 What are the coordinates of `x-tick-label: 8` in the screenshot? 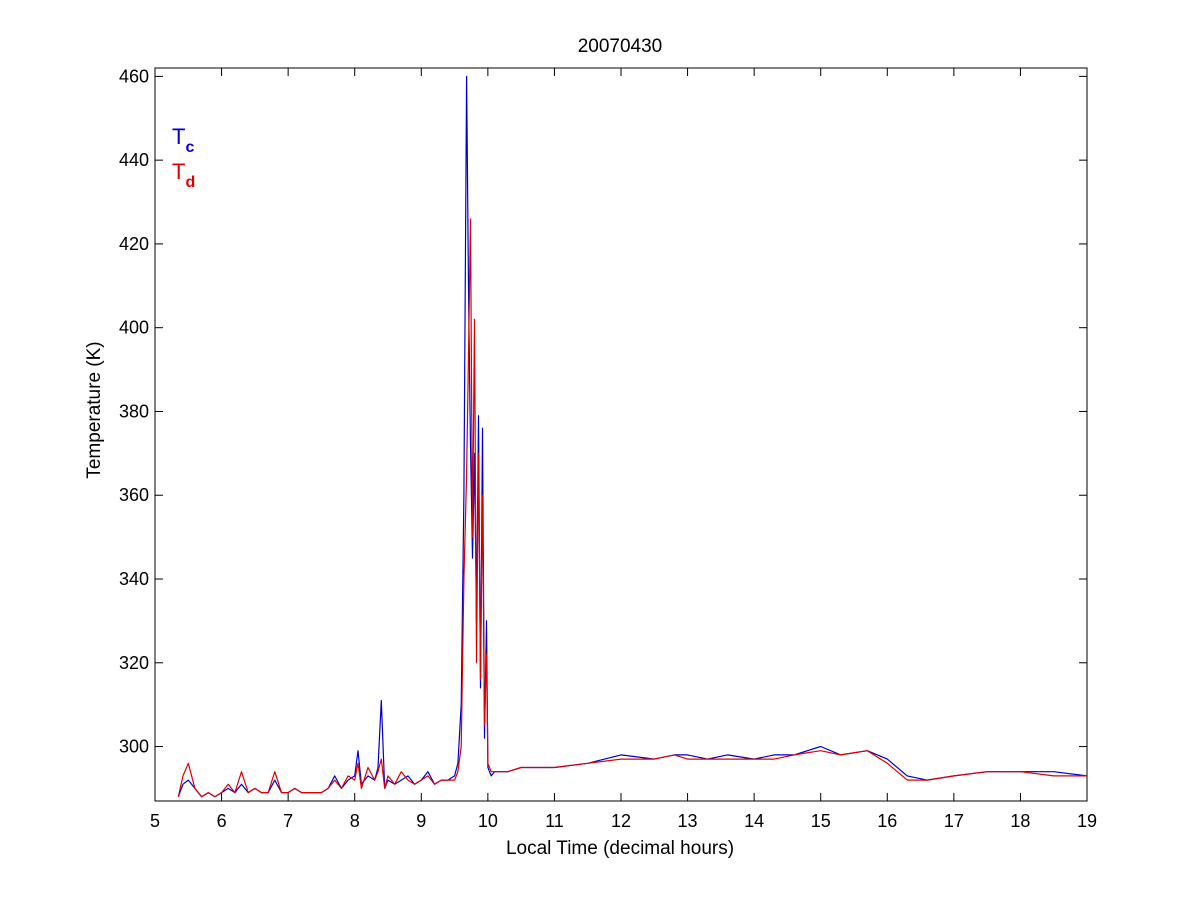 It's located at (355, 821).